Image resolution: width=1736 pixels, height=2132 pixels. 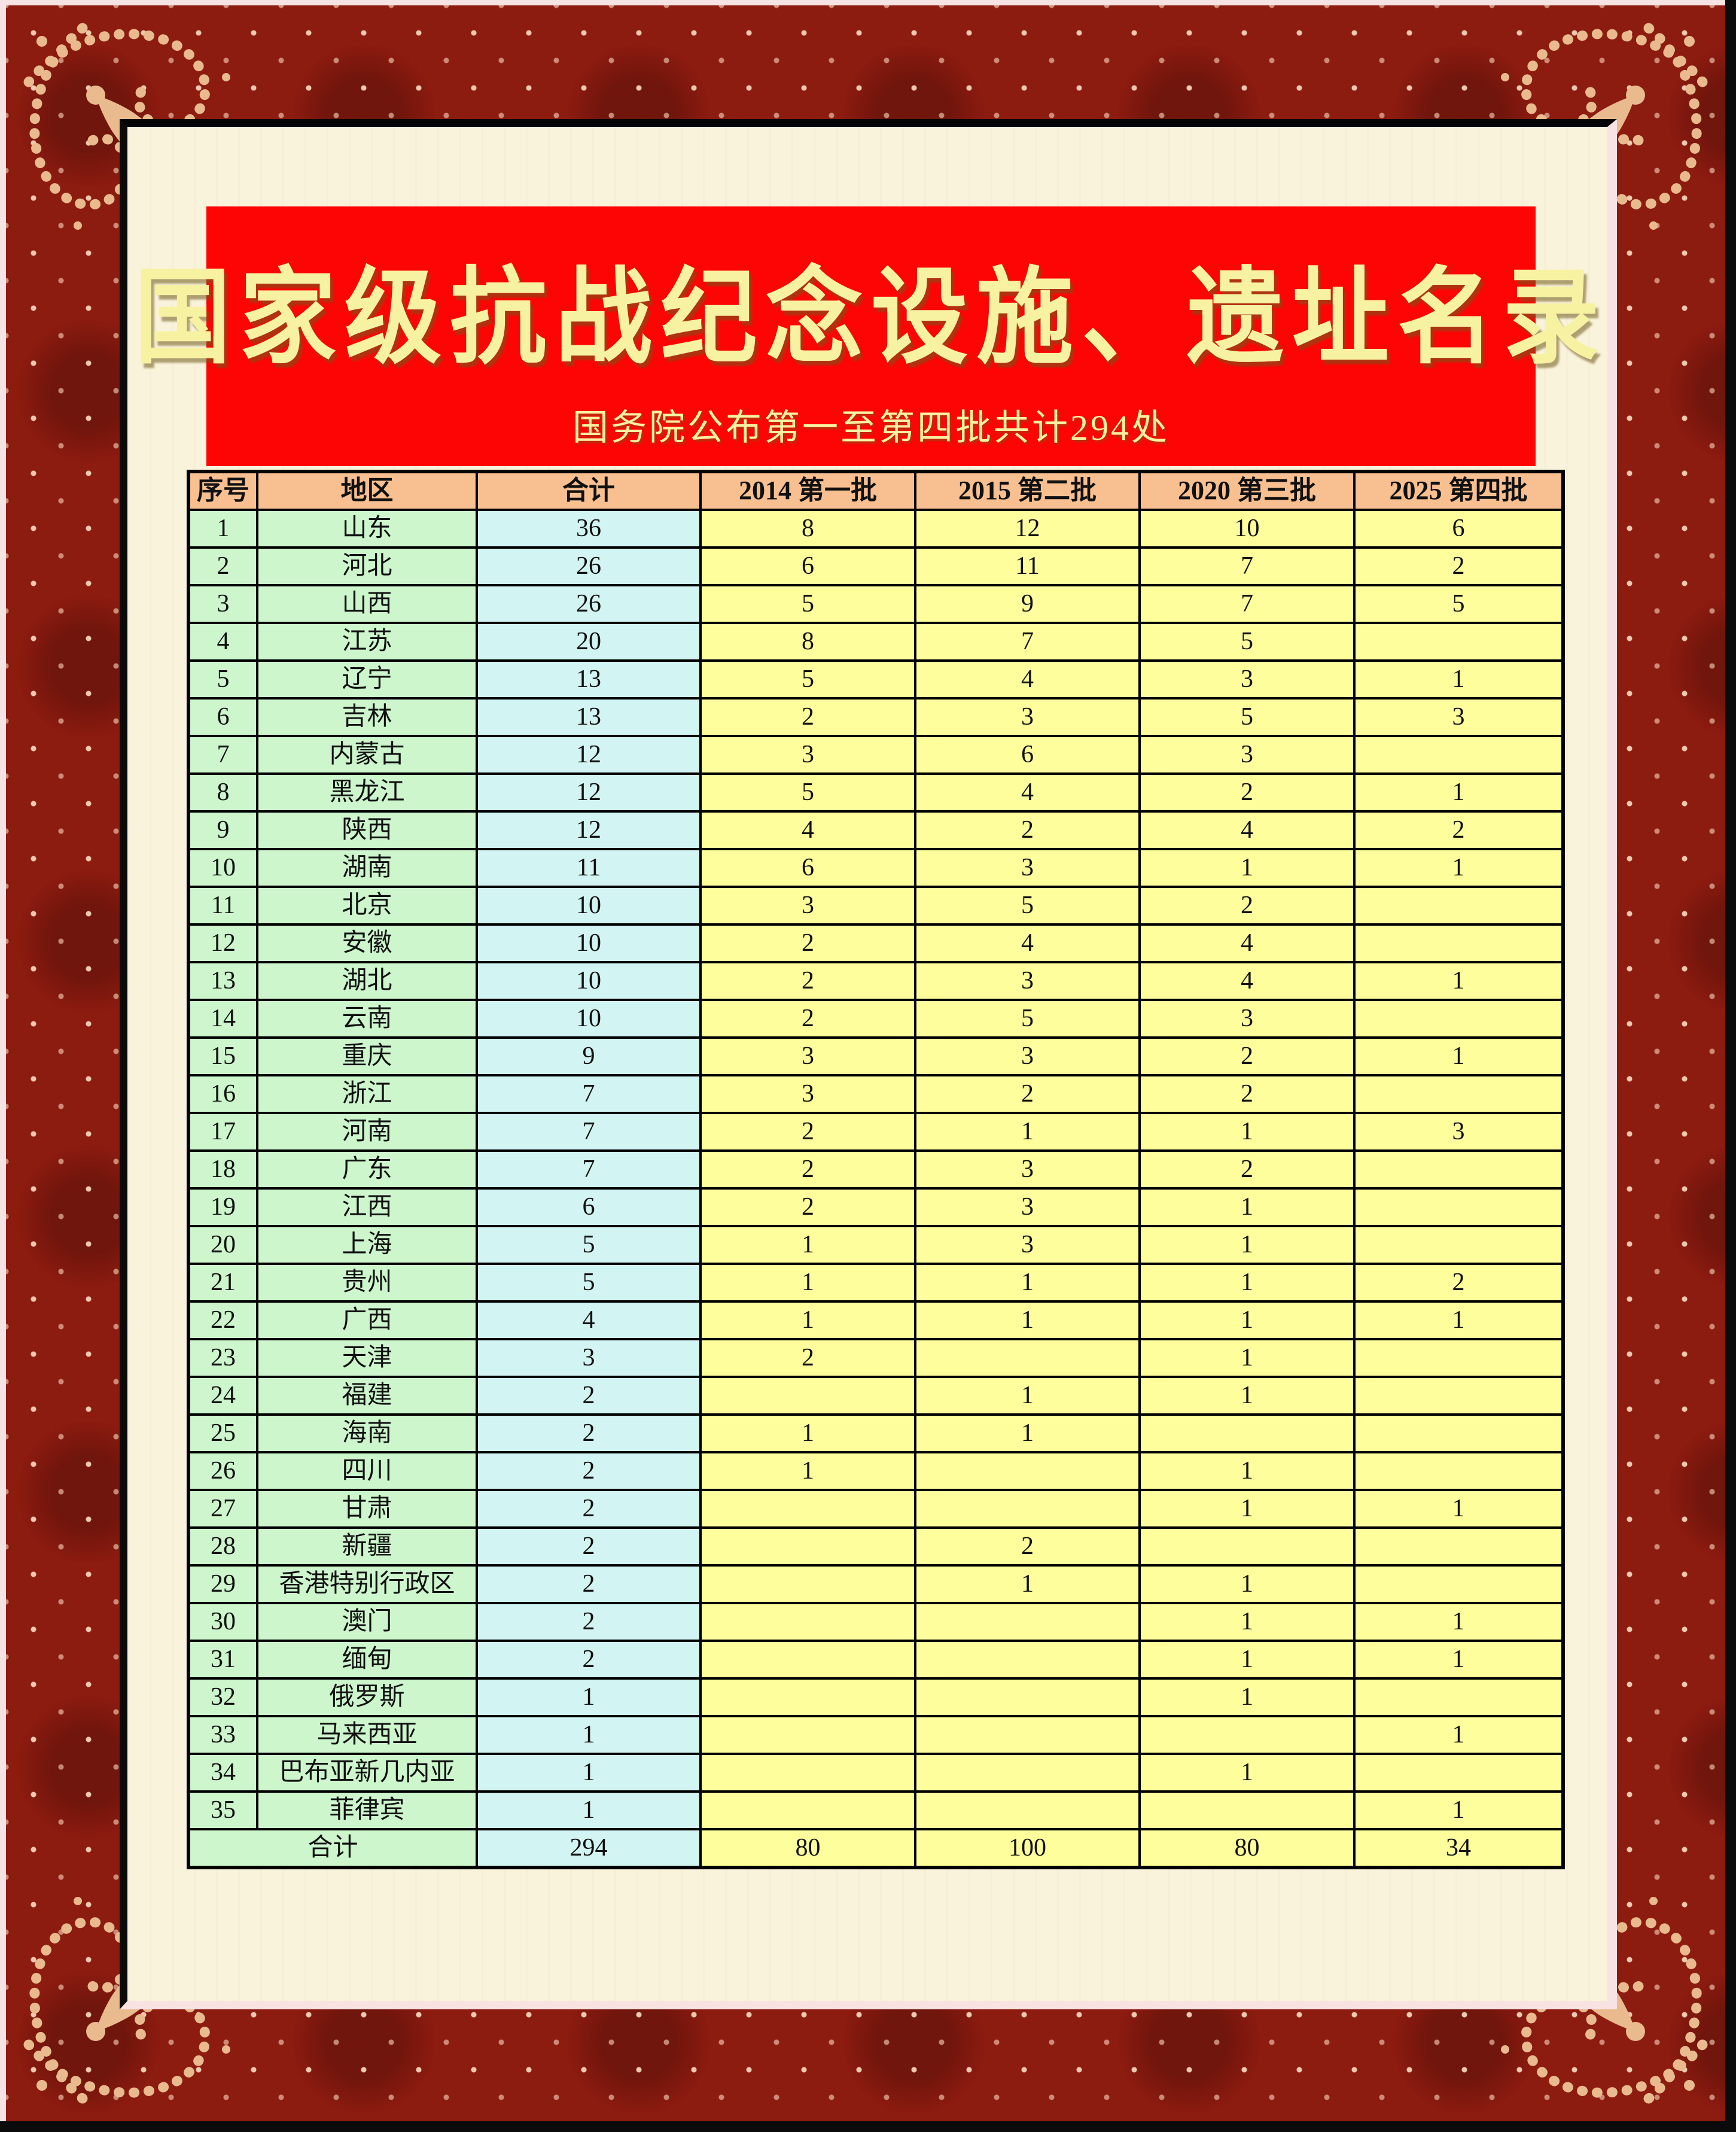 What do you see at coordinates (367, 943) in the screenshot?
I see `region-cell: 安徽` at bounding box center [367, 943].